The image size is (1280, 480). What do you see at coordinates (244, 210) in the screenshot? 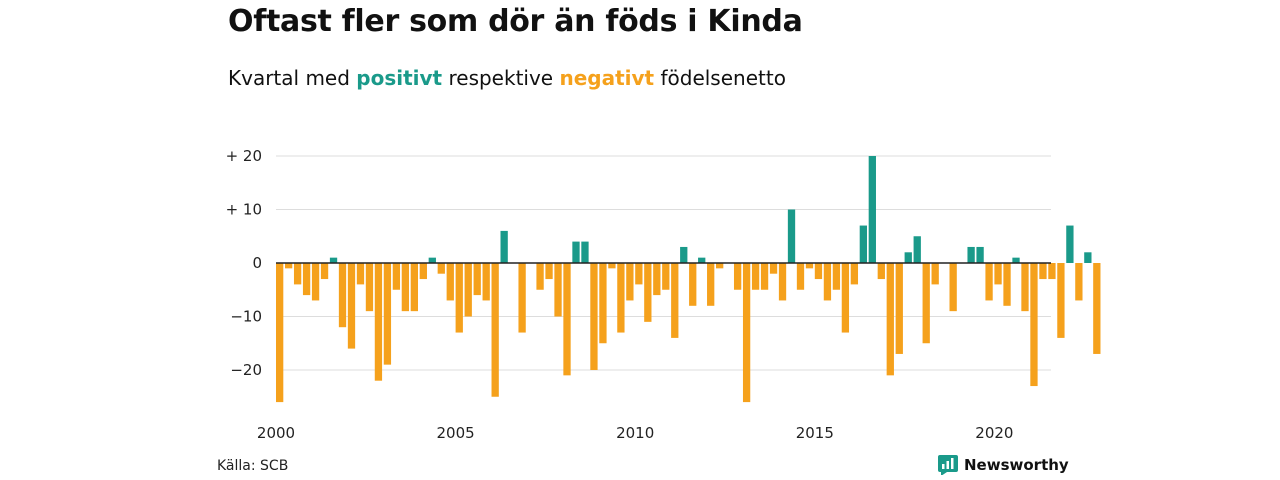
I see `y-tick-label: + 10` at bounding box center [244, 210].